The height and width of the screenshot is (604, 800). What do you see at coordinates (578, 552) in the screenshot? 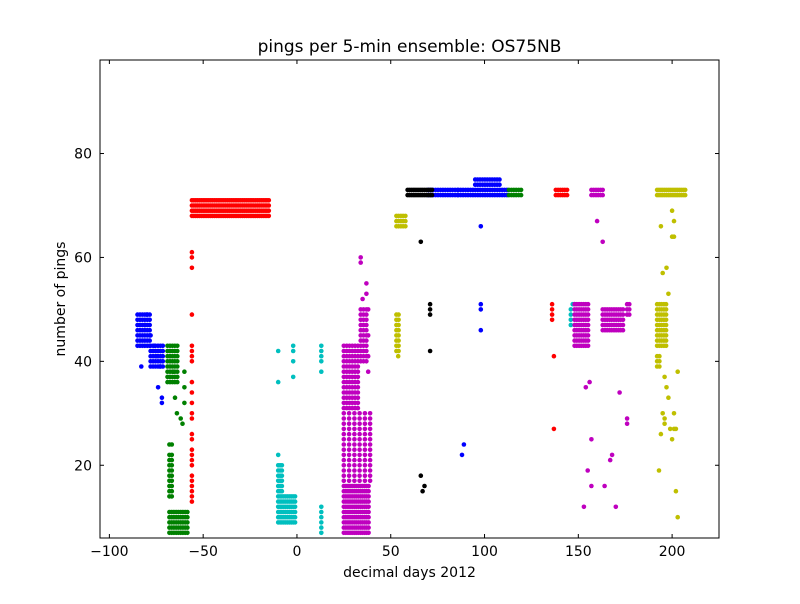
I see `x-tick-label: 150` at bounding box center [578, 552].